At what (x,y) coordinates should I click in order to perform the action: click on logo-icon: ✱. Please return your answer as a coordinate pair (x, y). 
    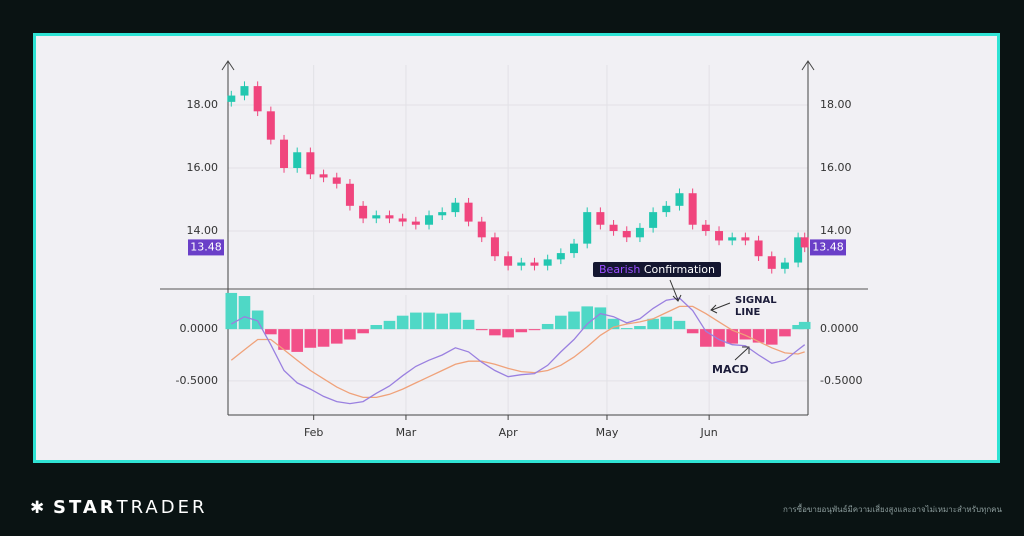
    Looking at the image, I should click on (37, 508).